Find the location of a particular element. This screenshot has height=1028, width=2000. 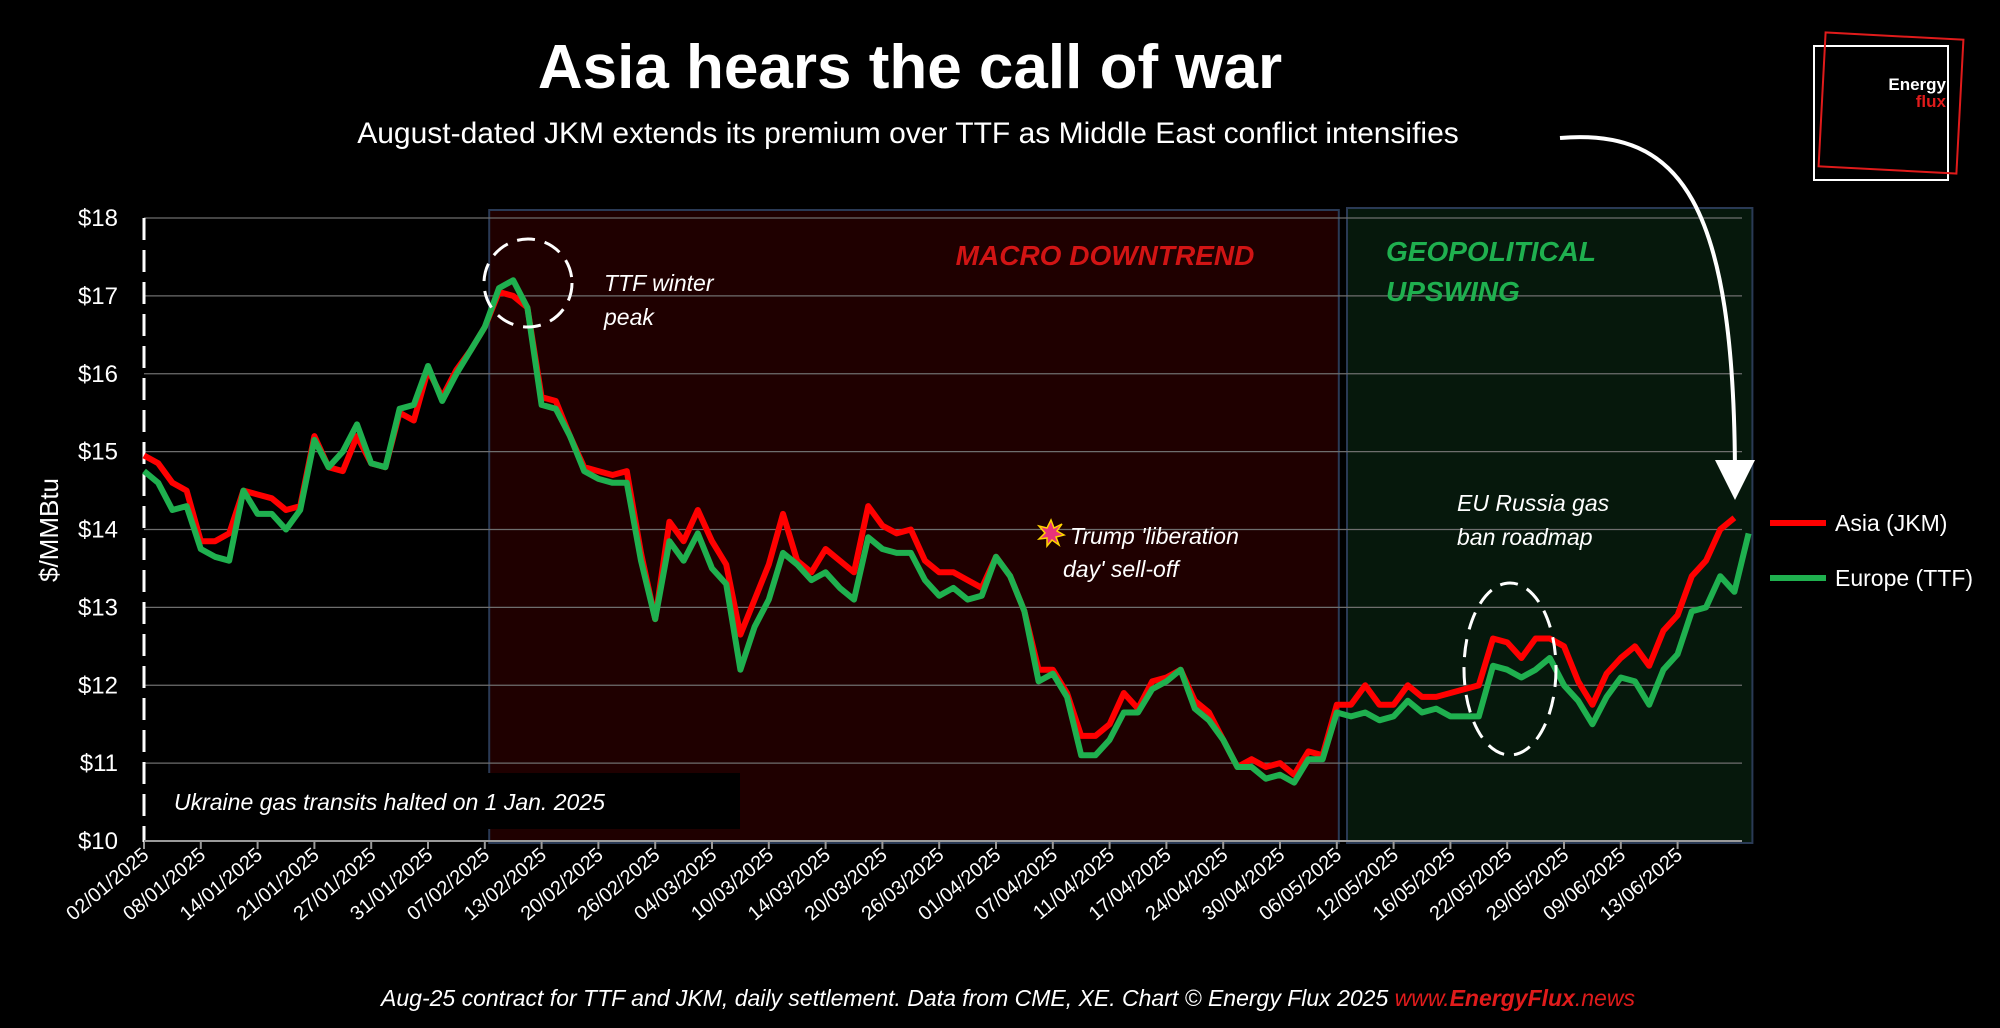

eu-russia-annotation-line2: ban roadmap is located at coordinates (1525, 537).